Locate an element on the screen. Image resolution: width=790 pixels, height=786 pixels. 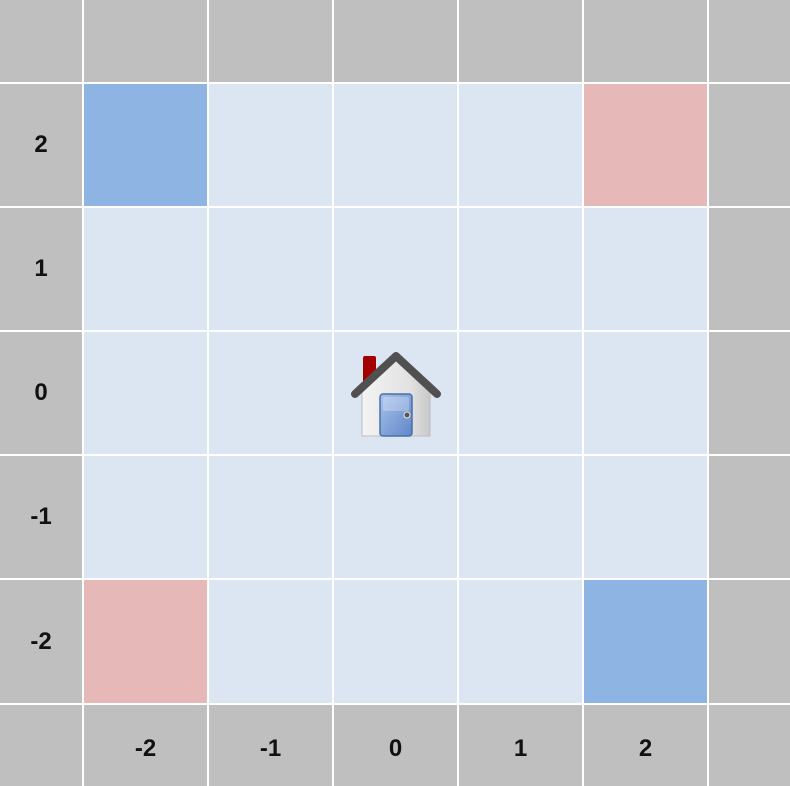
column-label: 1 is located at coordinates (520, 745).